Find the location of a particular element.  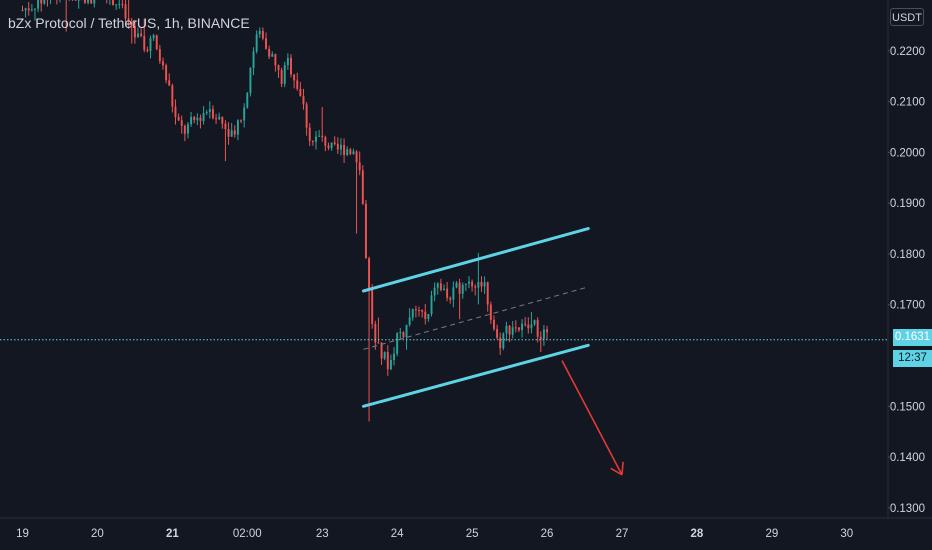

channel-upper-line is located at coordinates (475, 260).